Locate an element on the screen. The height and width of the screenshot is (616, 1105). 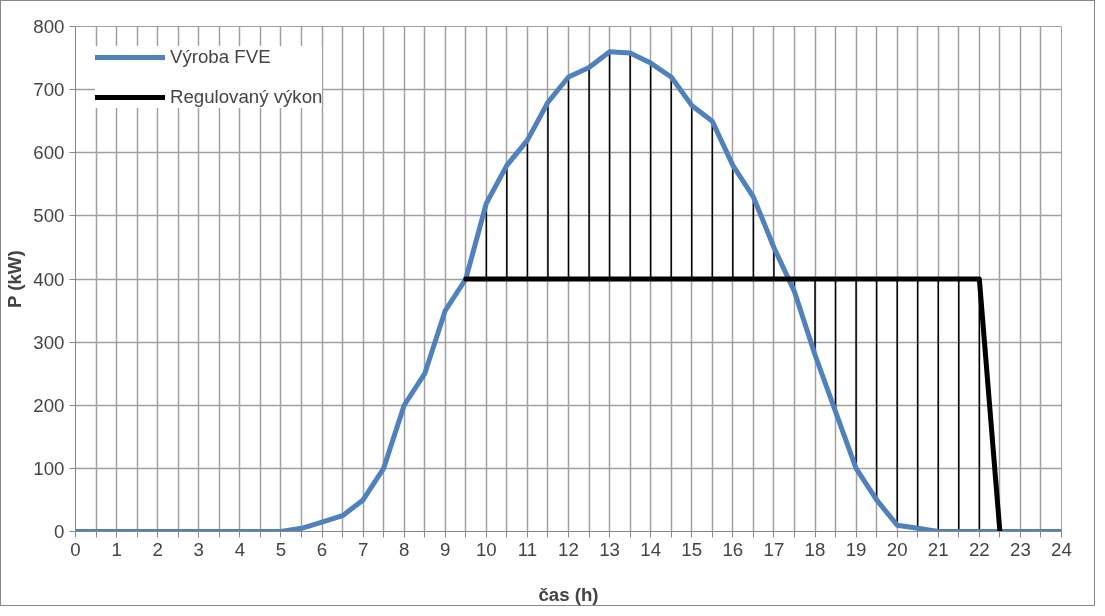
y-tick-label: 0 is located at coordinates (59, 531).